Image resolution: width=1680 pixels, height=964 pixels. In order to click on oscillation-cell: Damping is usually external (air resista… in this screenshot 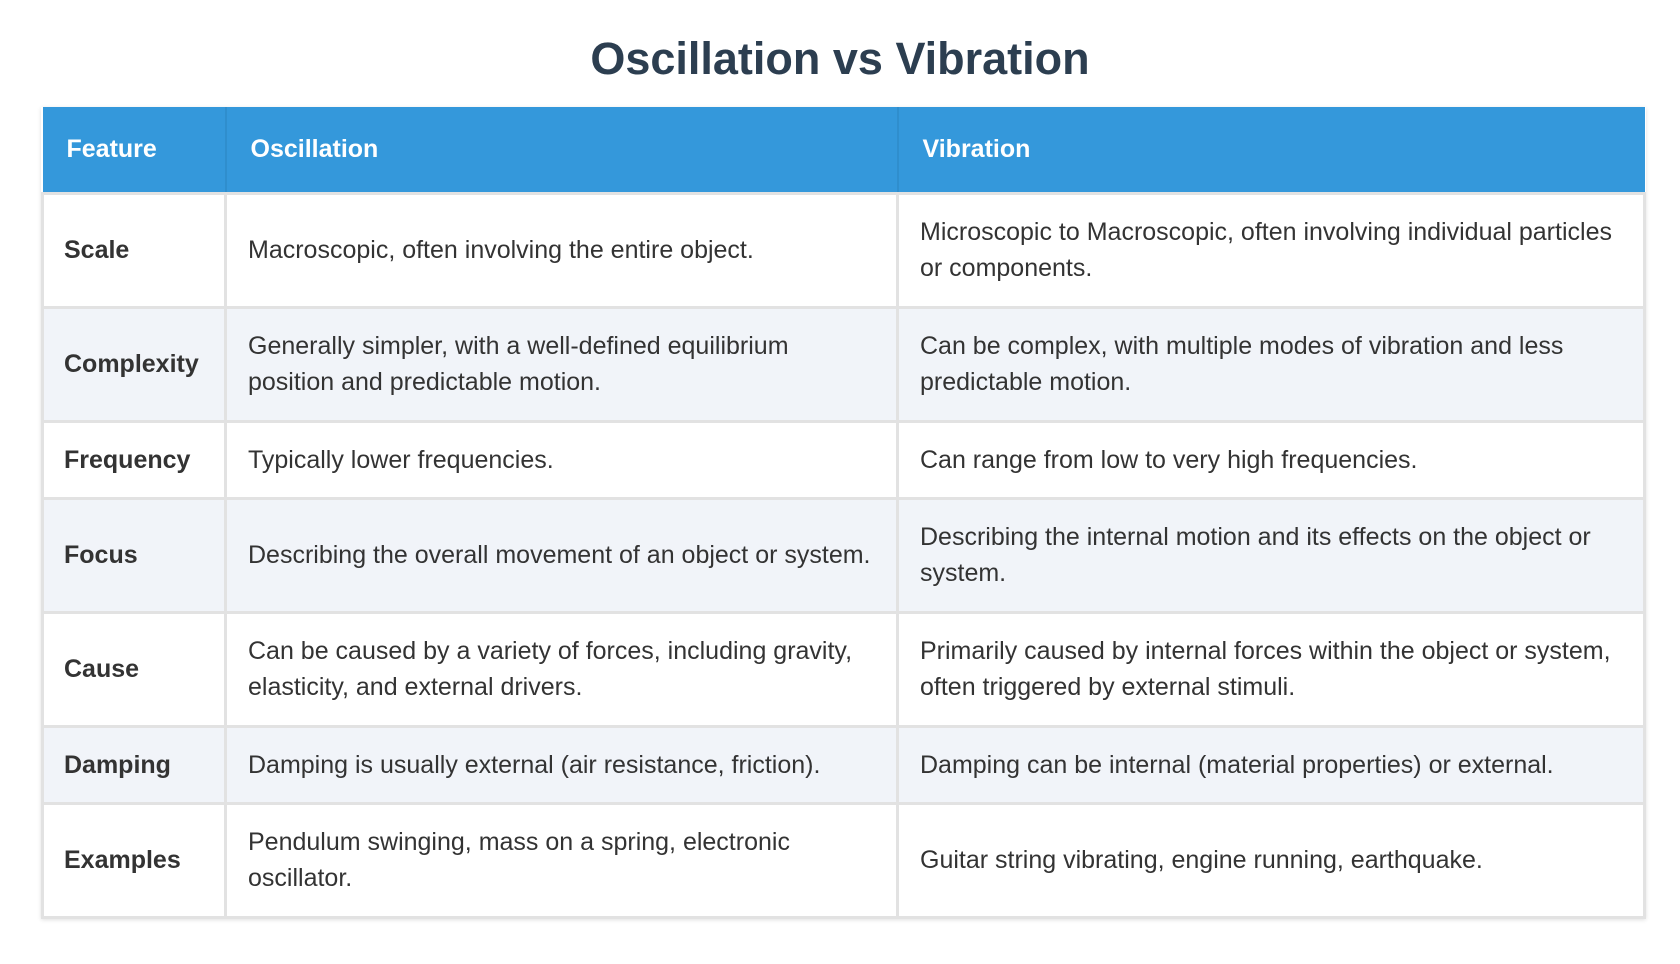, I will do `click(561, 764)`.